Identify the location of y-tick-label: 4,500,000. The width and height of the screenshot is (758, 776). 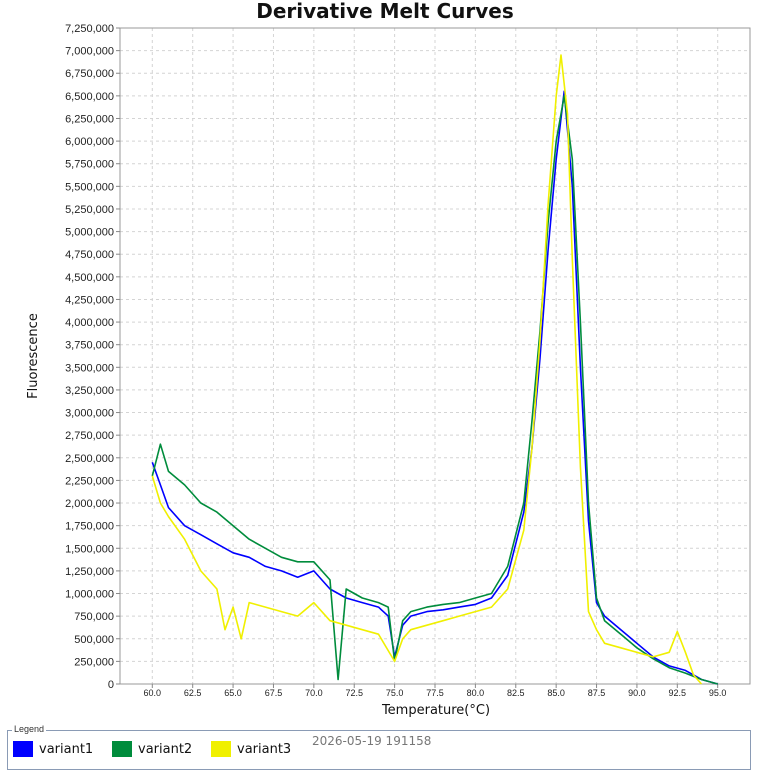
(89, 278).